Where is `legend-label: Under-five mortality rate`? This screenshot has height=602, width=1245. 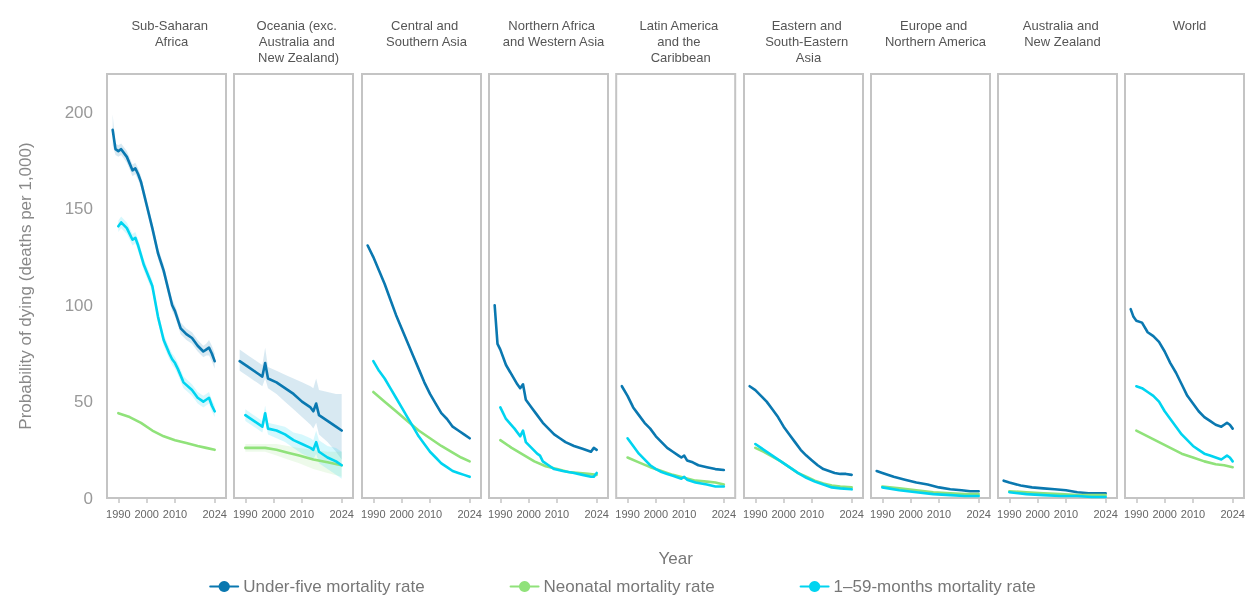
legend-label: Under-five mortality rate is located at coordinates (334, 586).